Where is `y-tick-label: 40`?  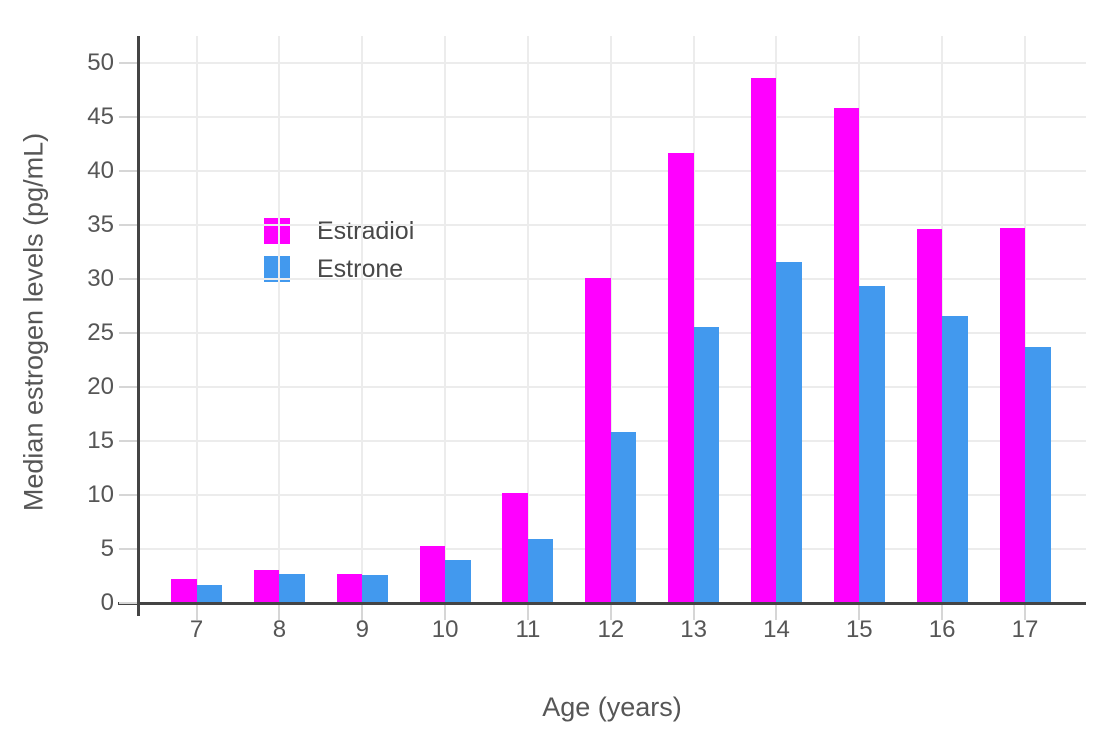
y-tick-label: 40 is located at coordinates (100, 170).